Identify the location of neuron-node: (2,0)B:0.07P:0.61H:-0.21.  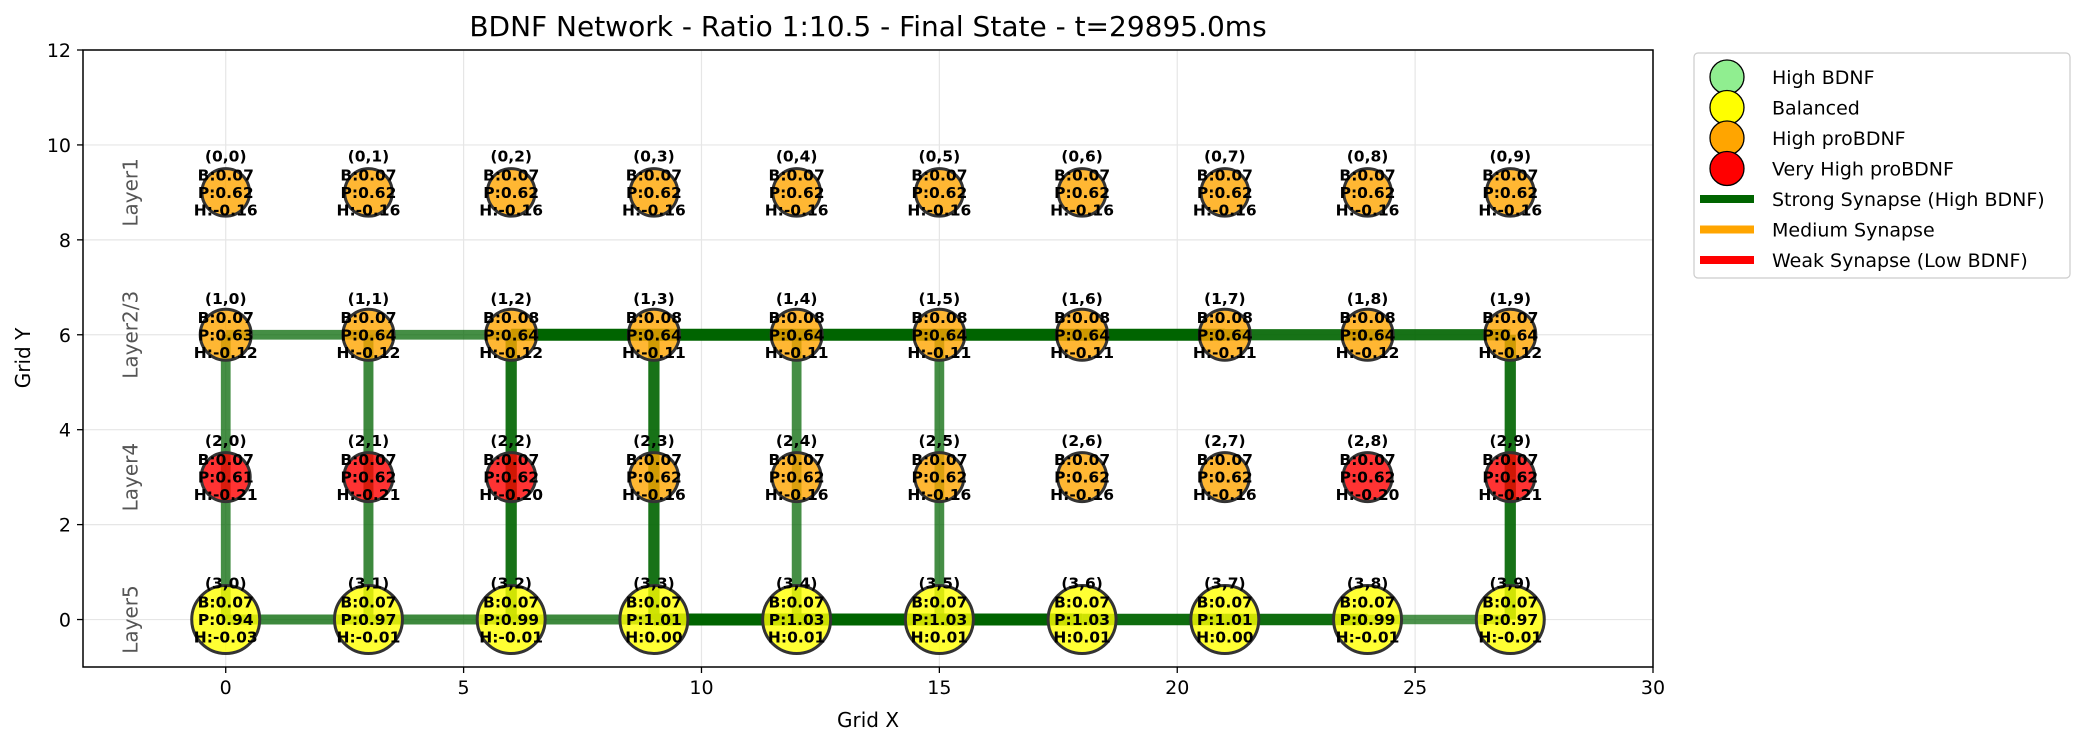
(226, 468).